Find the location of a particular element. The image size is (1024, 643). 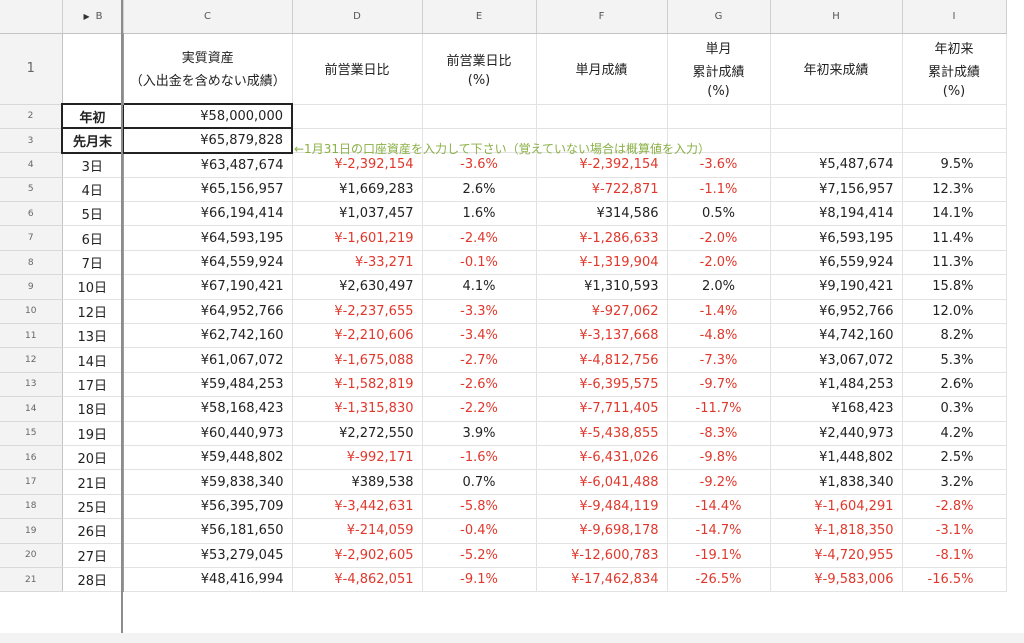

day-cell: 12日 is located at coordinates (93, 312).